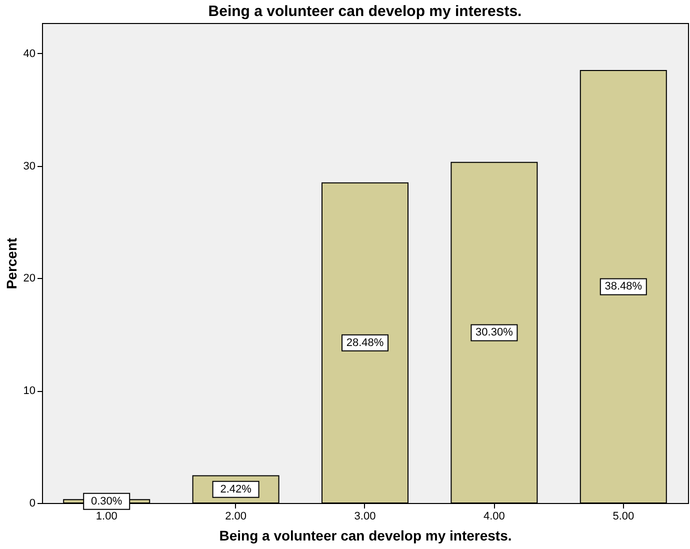  Describe the element at coordinates (29, 166) in the screenshot. I see `y-tick-label: 30` at that location.